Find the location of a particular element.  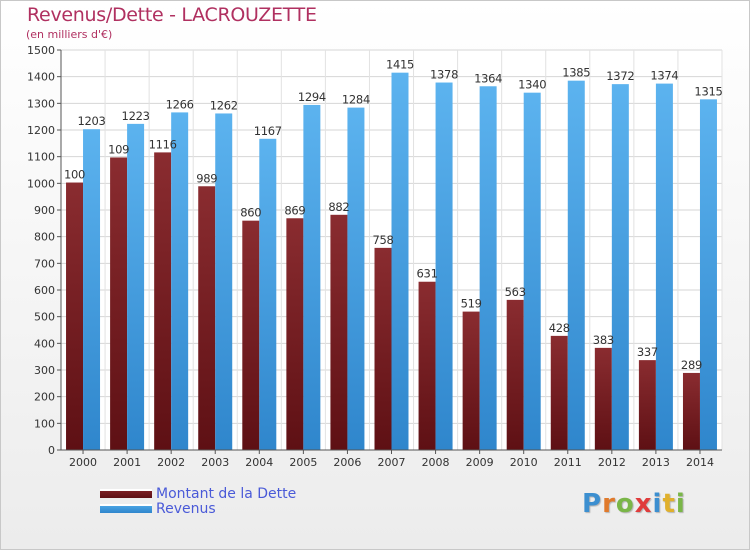

y-tick-label: 800 is located at coordinates (44, 237).